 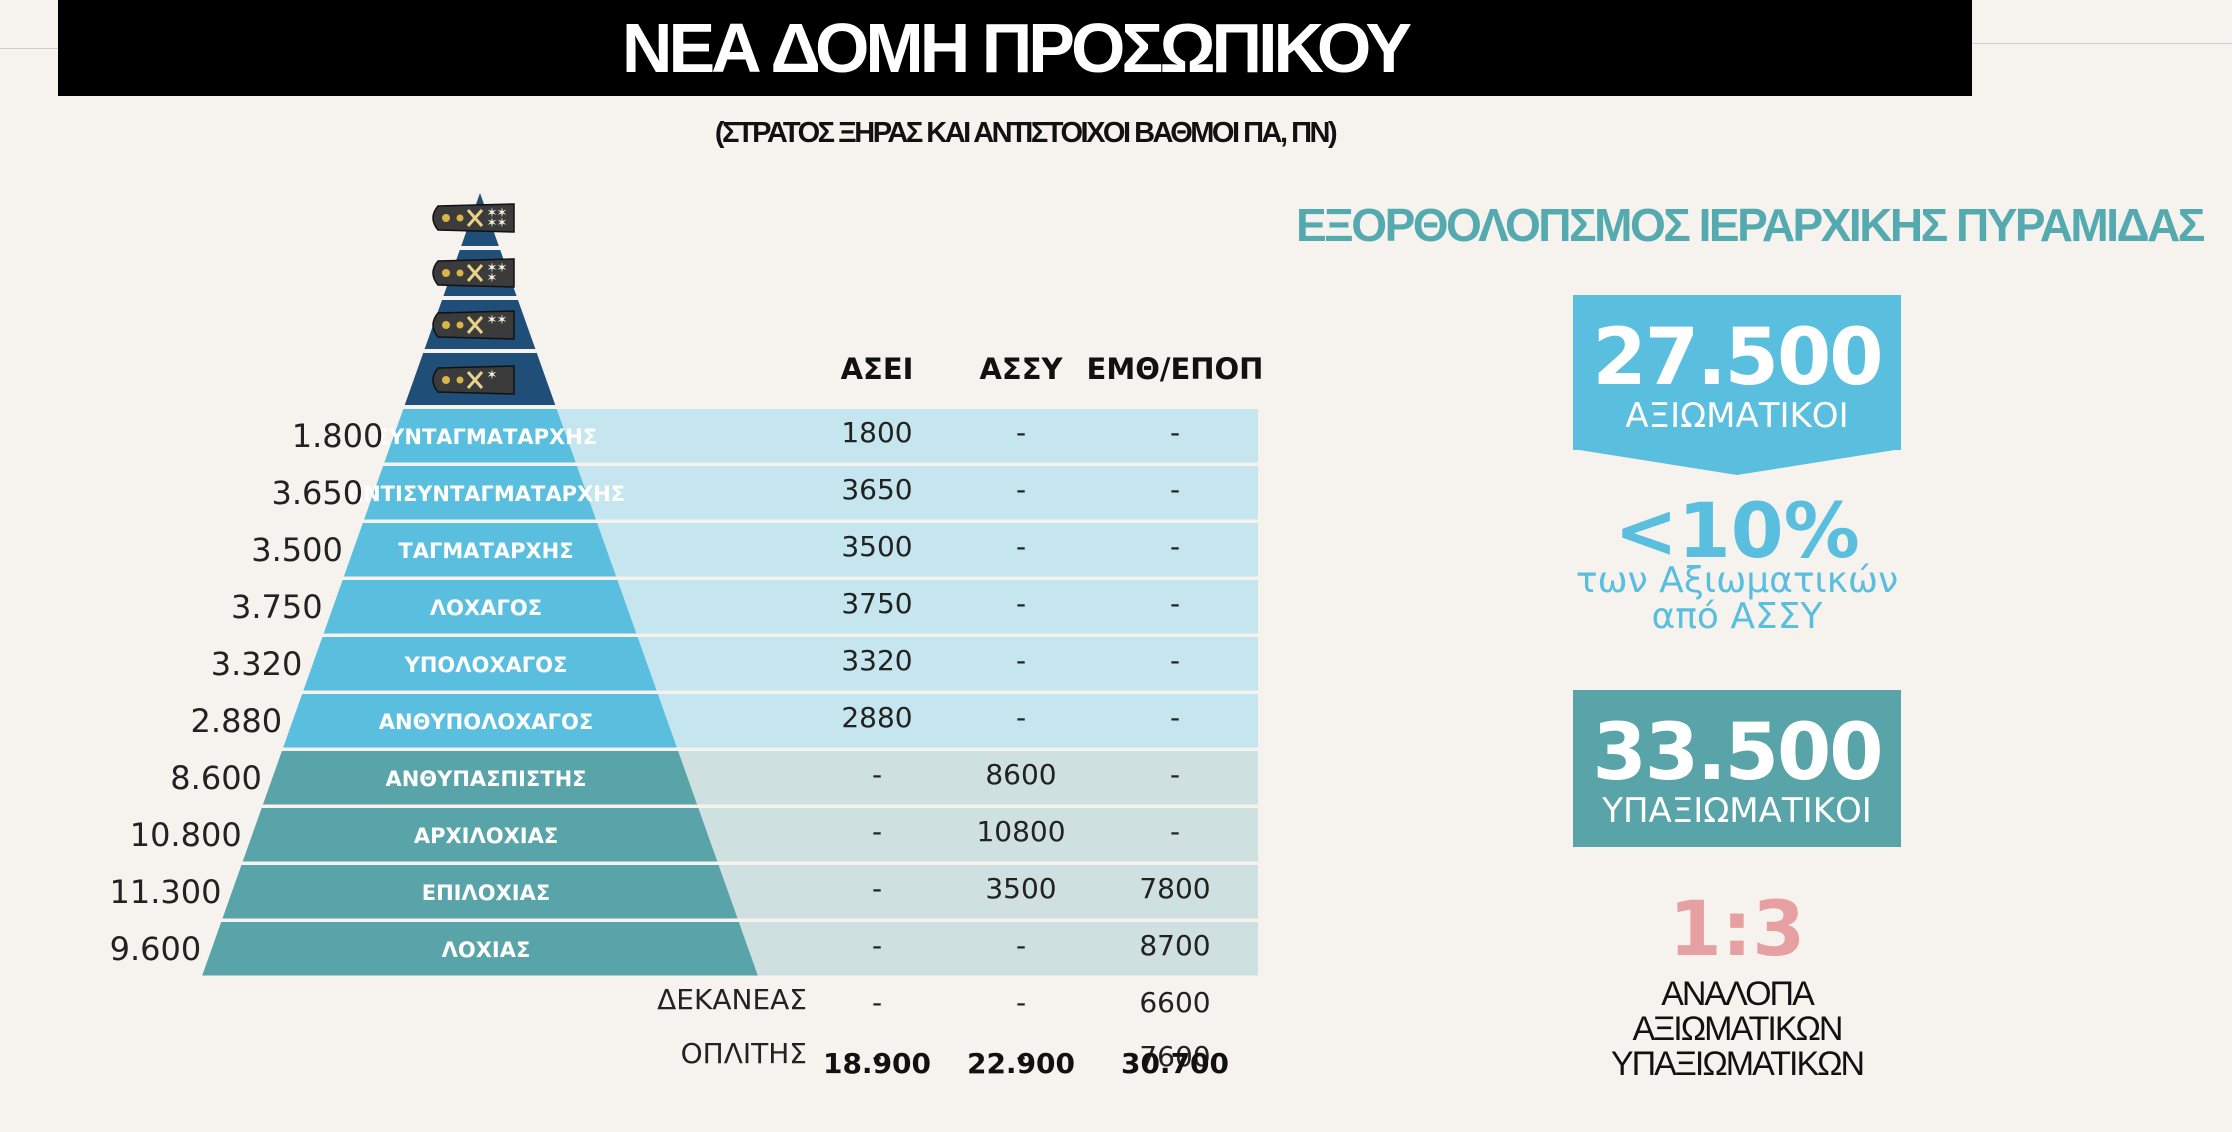 What do you see at coordinates (1738, 994) in the screenshot?
I see `ratio-caption-line-1: ΑΝΑΛΟΠΑ` at bounding box center [1738, 994].